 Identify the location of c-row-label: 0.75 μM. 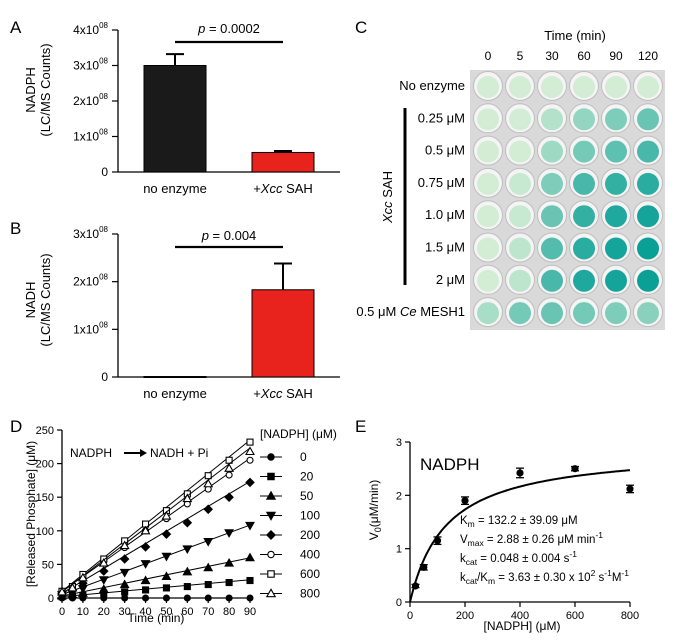
(441, 182).